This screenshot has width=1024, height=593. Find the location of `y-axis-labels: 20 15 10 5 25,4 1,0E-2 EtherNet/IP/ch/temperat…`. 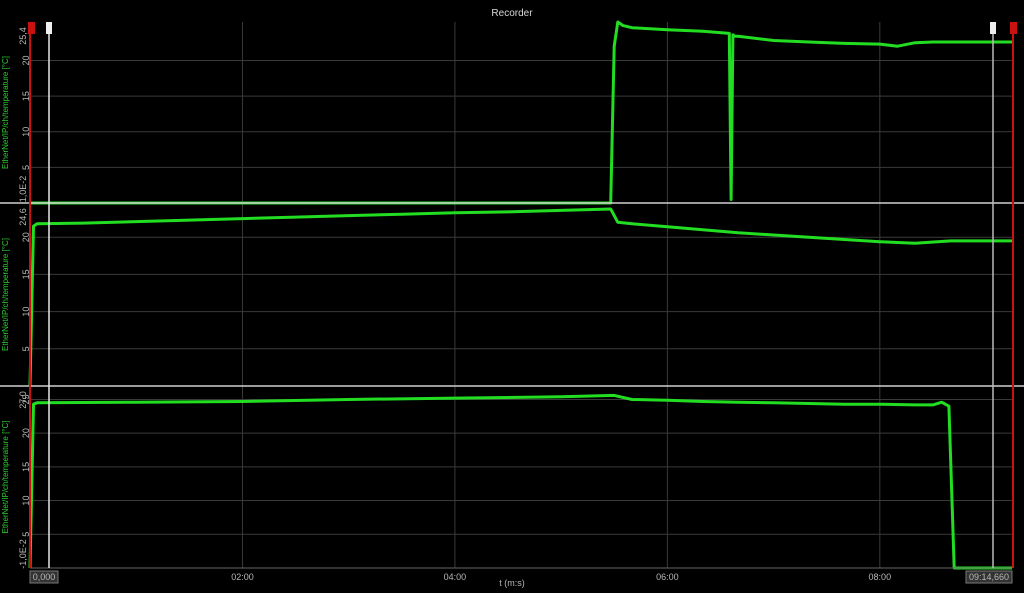

y-axis-labels: 20 15 10 5 25,4 1,0E-2 EtherNet/IP/ch/temperat… is located at coordinates (16, 298).